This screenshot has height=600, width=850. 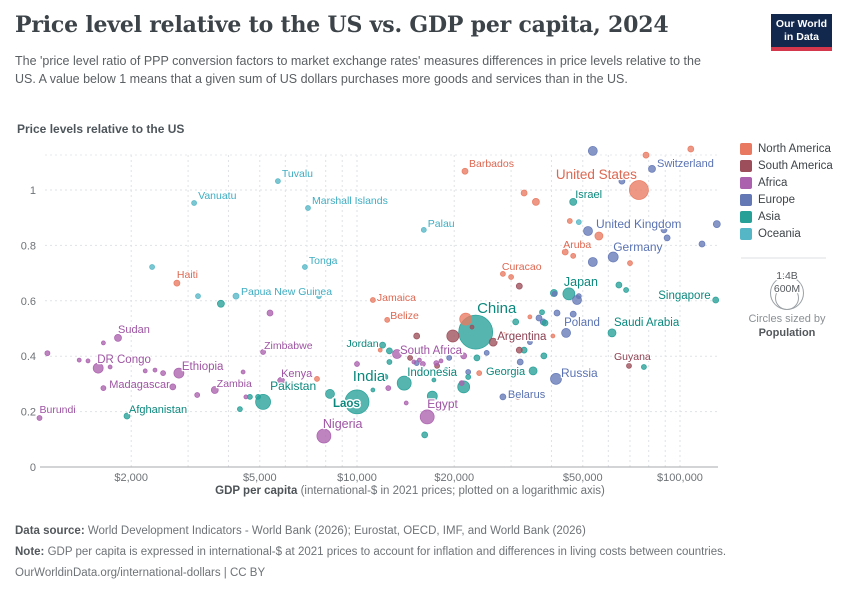 What do you see at coordinates (39, 418) in the screenshot?
I see `data-point-burundi` at bounding box center [39, 418].